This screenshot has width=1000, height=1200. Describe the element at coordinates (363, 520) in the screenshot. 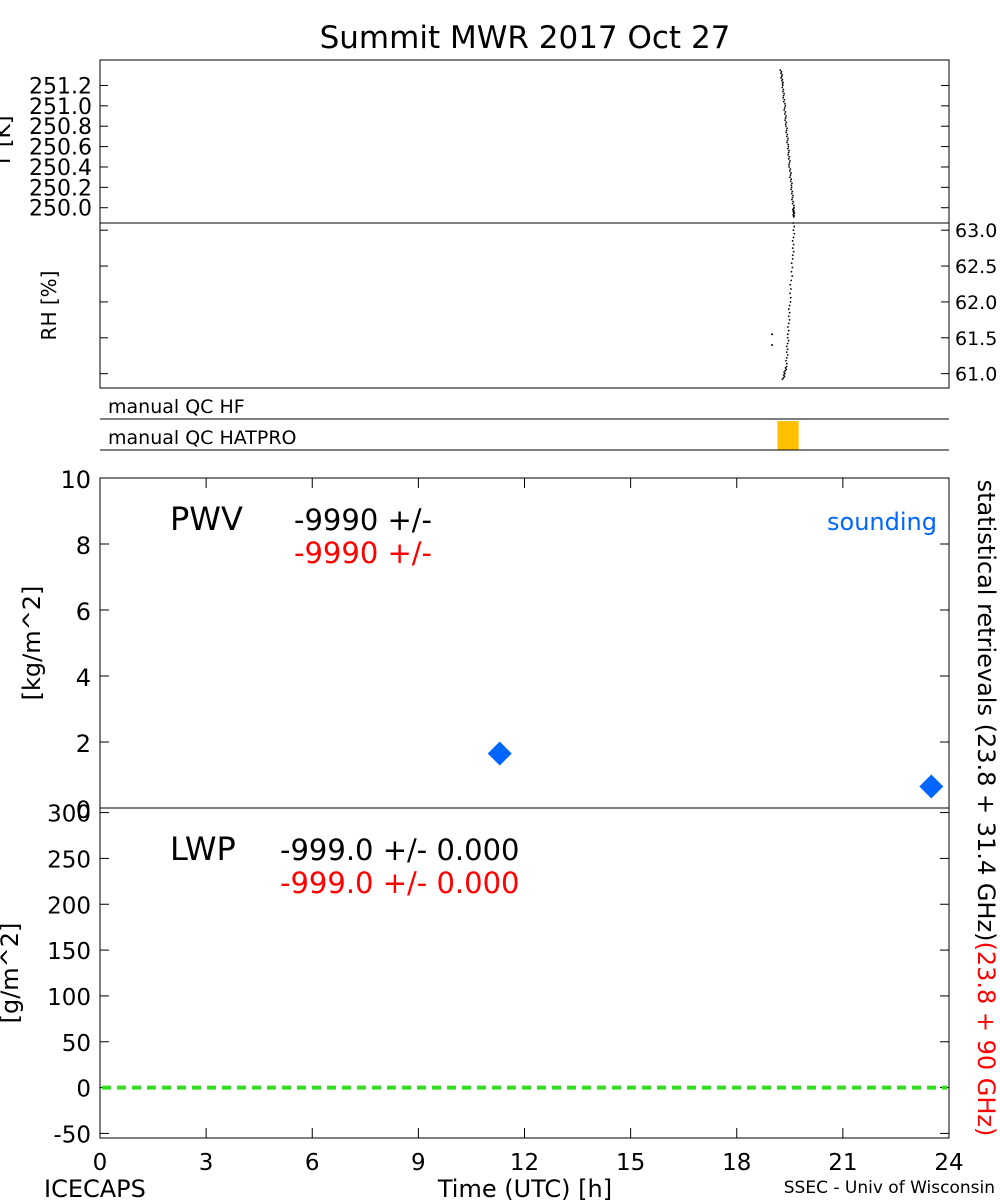

I see `pwv-value-statistical: -9990 +/-` at that location.